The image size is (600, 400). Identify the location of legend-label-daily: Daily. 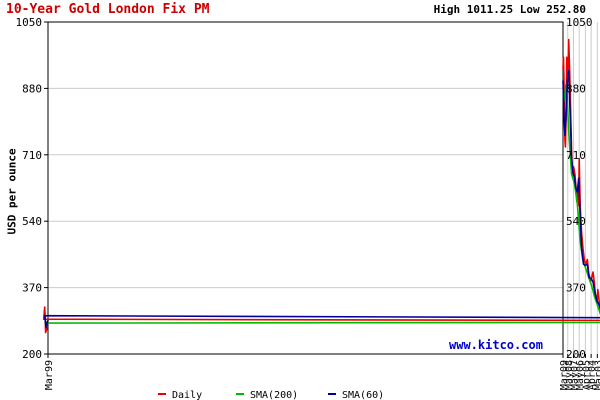
(187, 395).